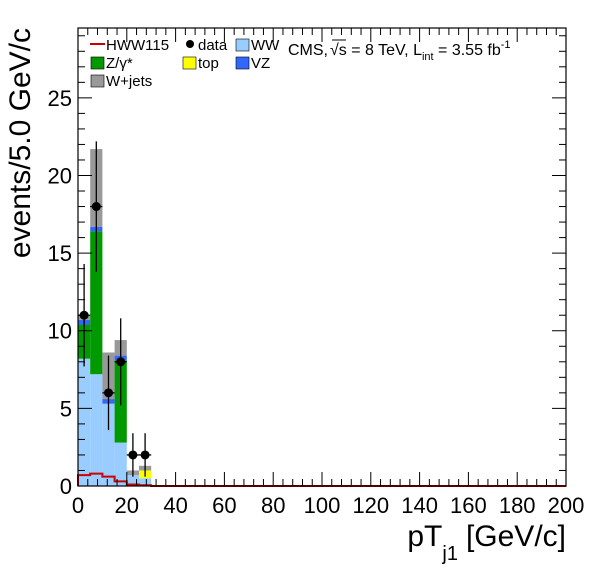 Image resolution: width=596 pixels, height=572 pixels. What do you see at coordinates (60, 253) in the screenshot?
I see `y-tick-label-15: 15` at bounding box center [60, 253].